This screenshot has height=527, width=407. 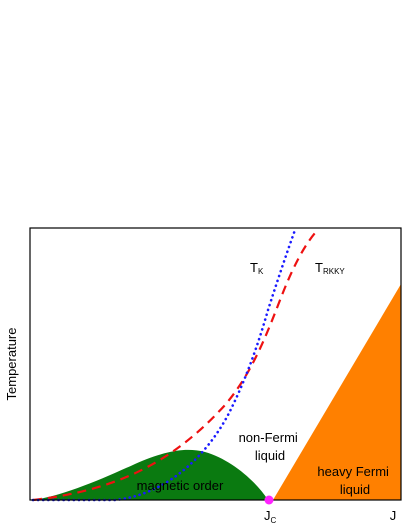 What do you see at coordinates (11, 364) in the screenshot?
I see `y-axis-label: Temperature` at bounding box center [11, 364].